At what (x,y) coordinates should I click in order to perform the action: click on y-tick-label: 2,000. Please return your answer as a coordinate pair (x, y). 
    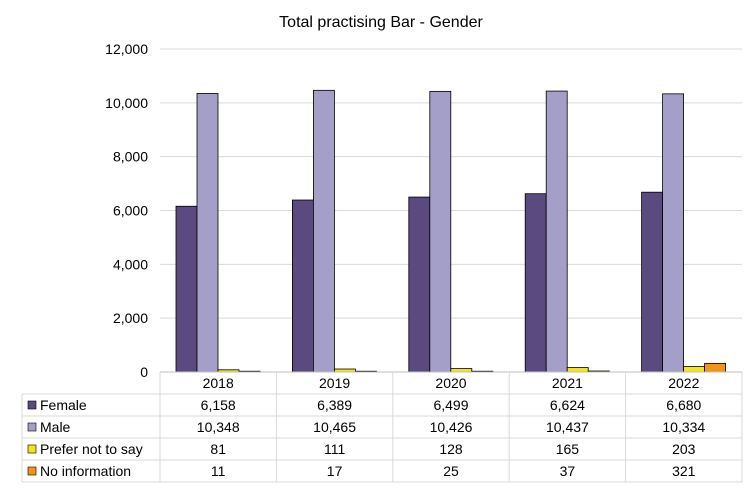
    Looking at the image, I should click on (130, 318).